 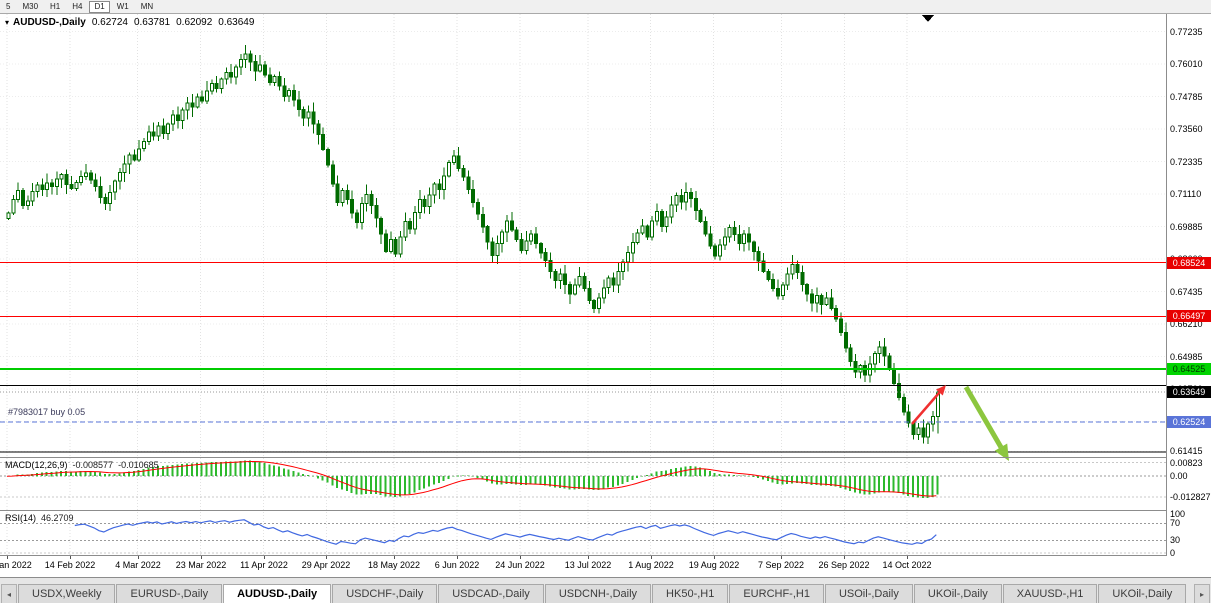 What do you see at coordinates (1179, 476) in the screenshot?
I see `macd-axis-label: 0.00` at bounding box center [1179, 476].